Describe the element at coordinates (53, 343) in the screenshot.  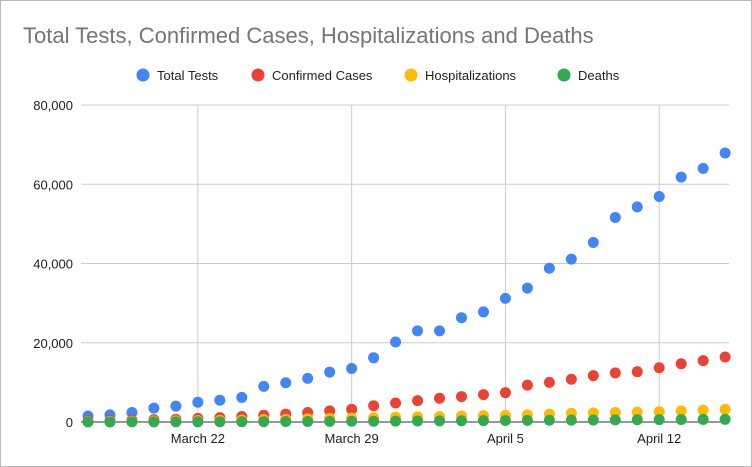
I see `y-tick-label: 20,000` at that location.